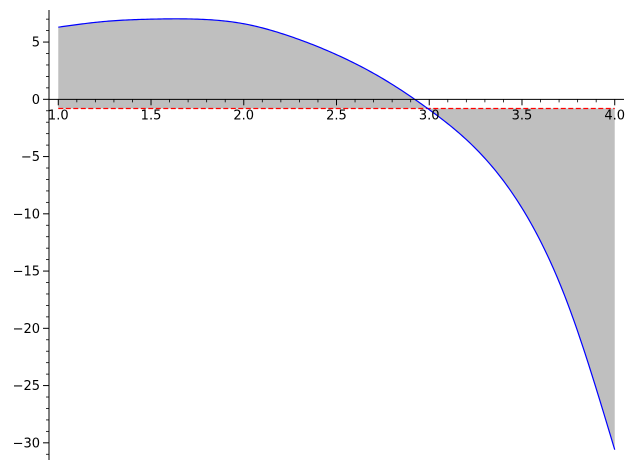 This screenshot has width=628, height=470. What do you see at coordinates (58, 115) in the screenshot?
I see `x-tick-label: 1.0` at bounding box center [58, 115].